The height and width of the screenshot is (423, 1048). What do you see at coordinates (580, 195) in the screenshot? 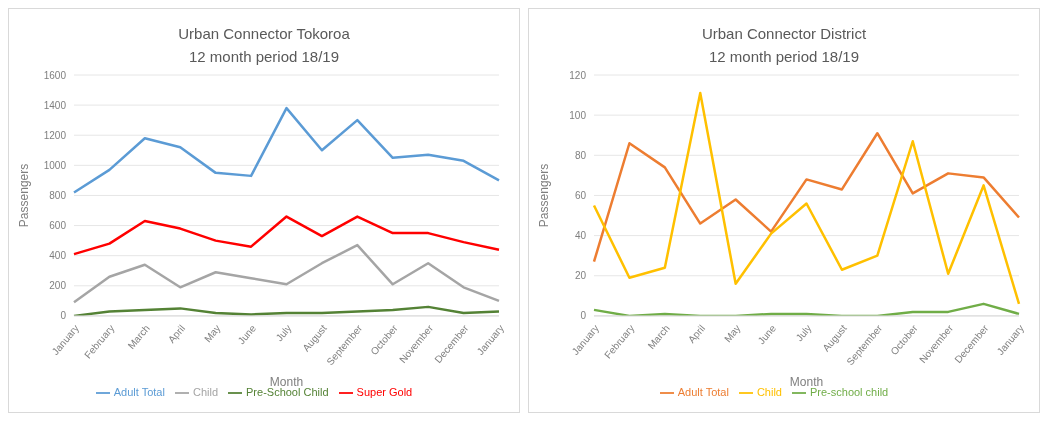
I see `y-tick-label: 60` at bounding box center [580, 195].